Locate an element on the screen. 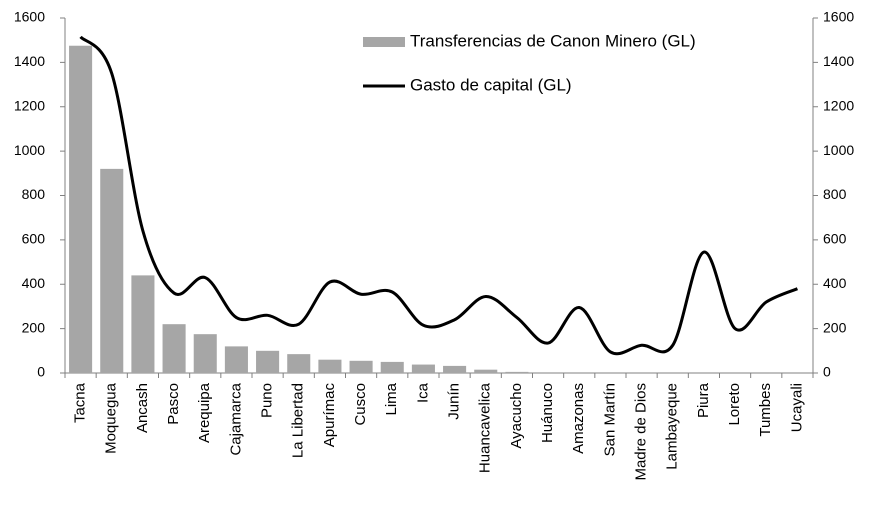 This screenshot has width=871, height=506. x-tick-label: San Martín is located at coordinates (609, 419).